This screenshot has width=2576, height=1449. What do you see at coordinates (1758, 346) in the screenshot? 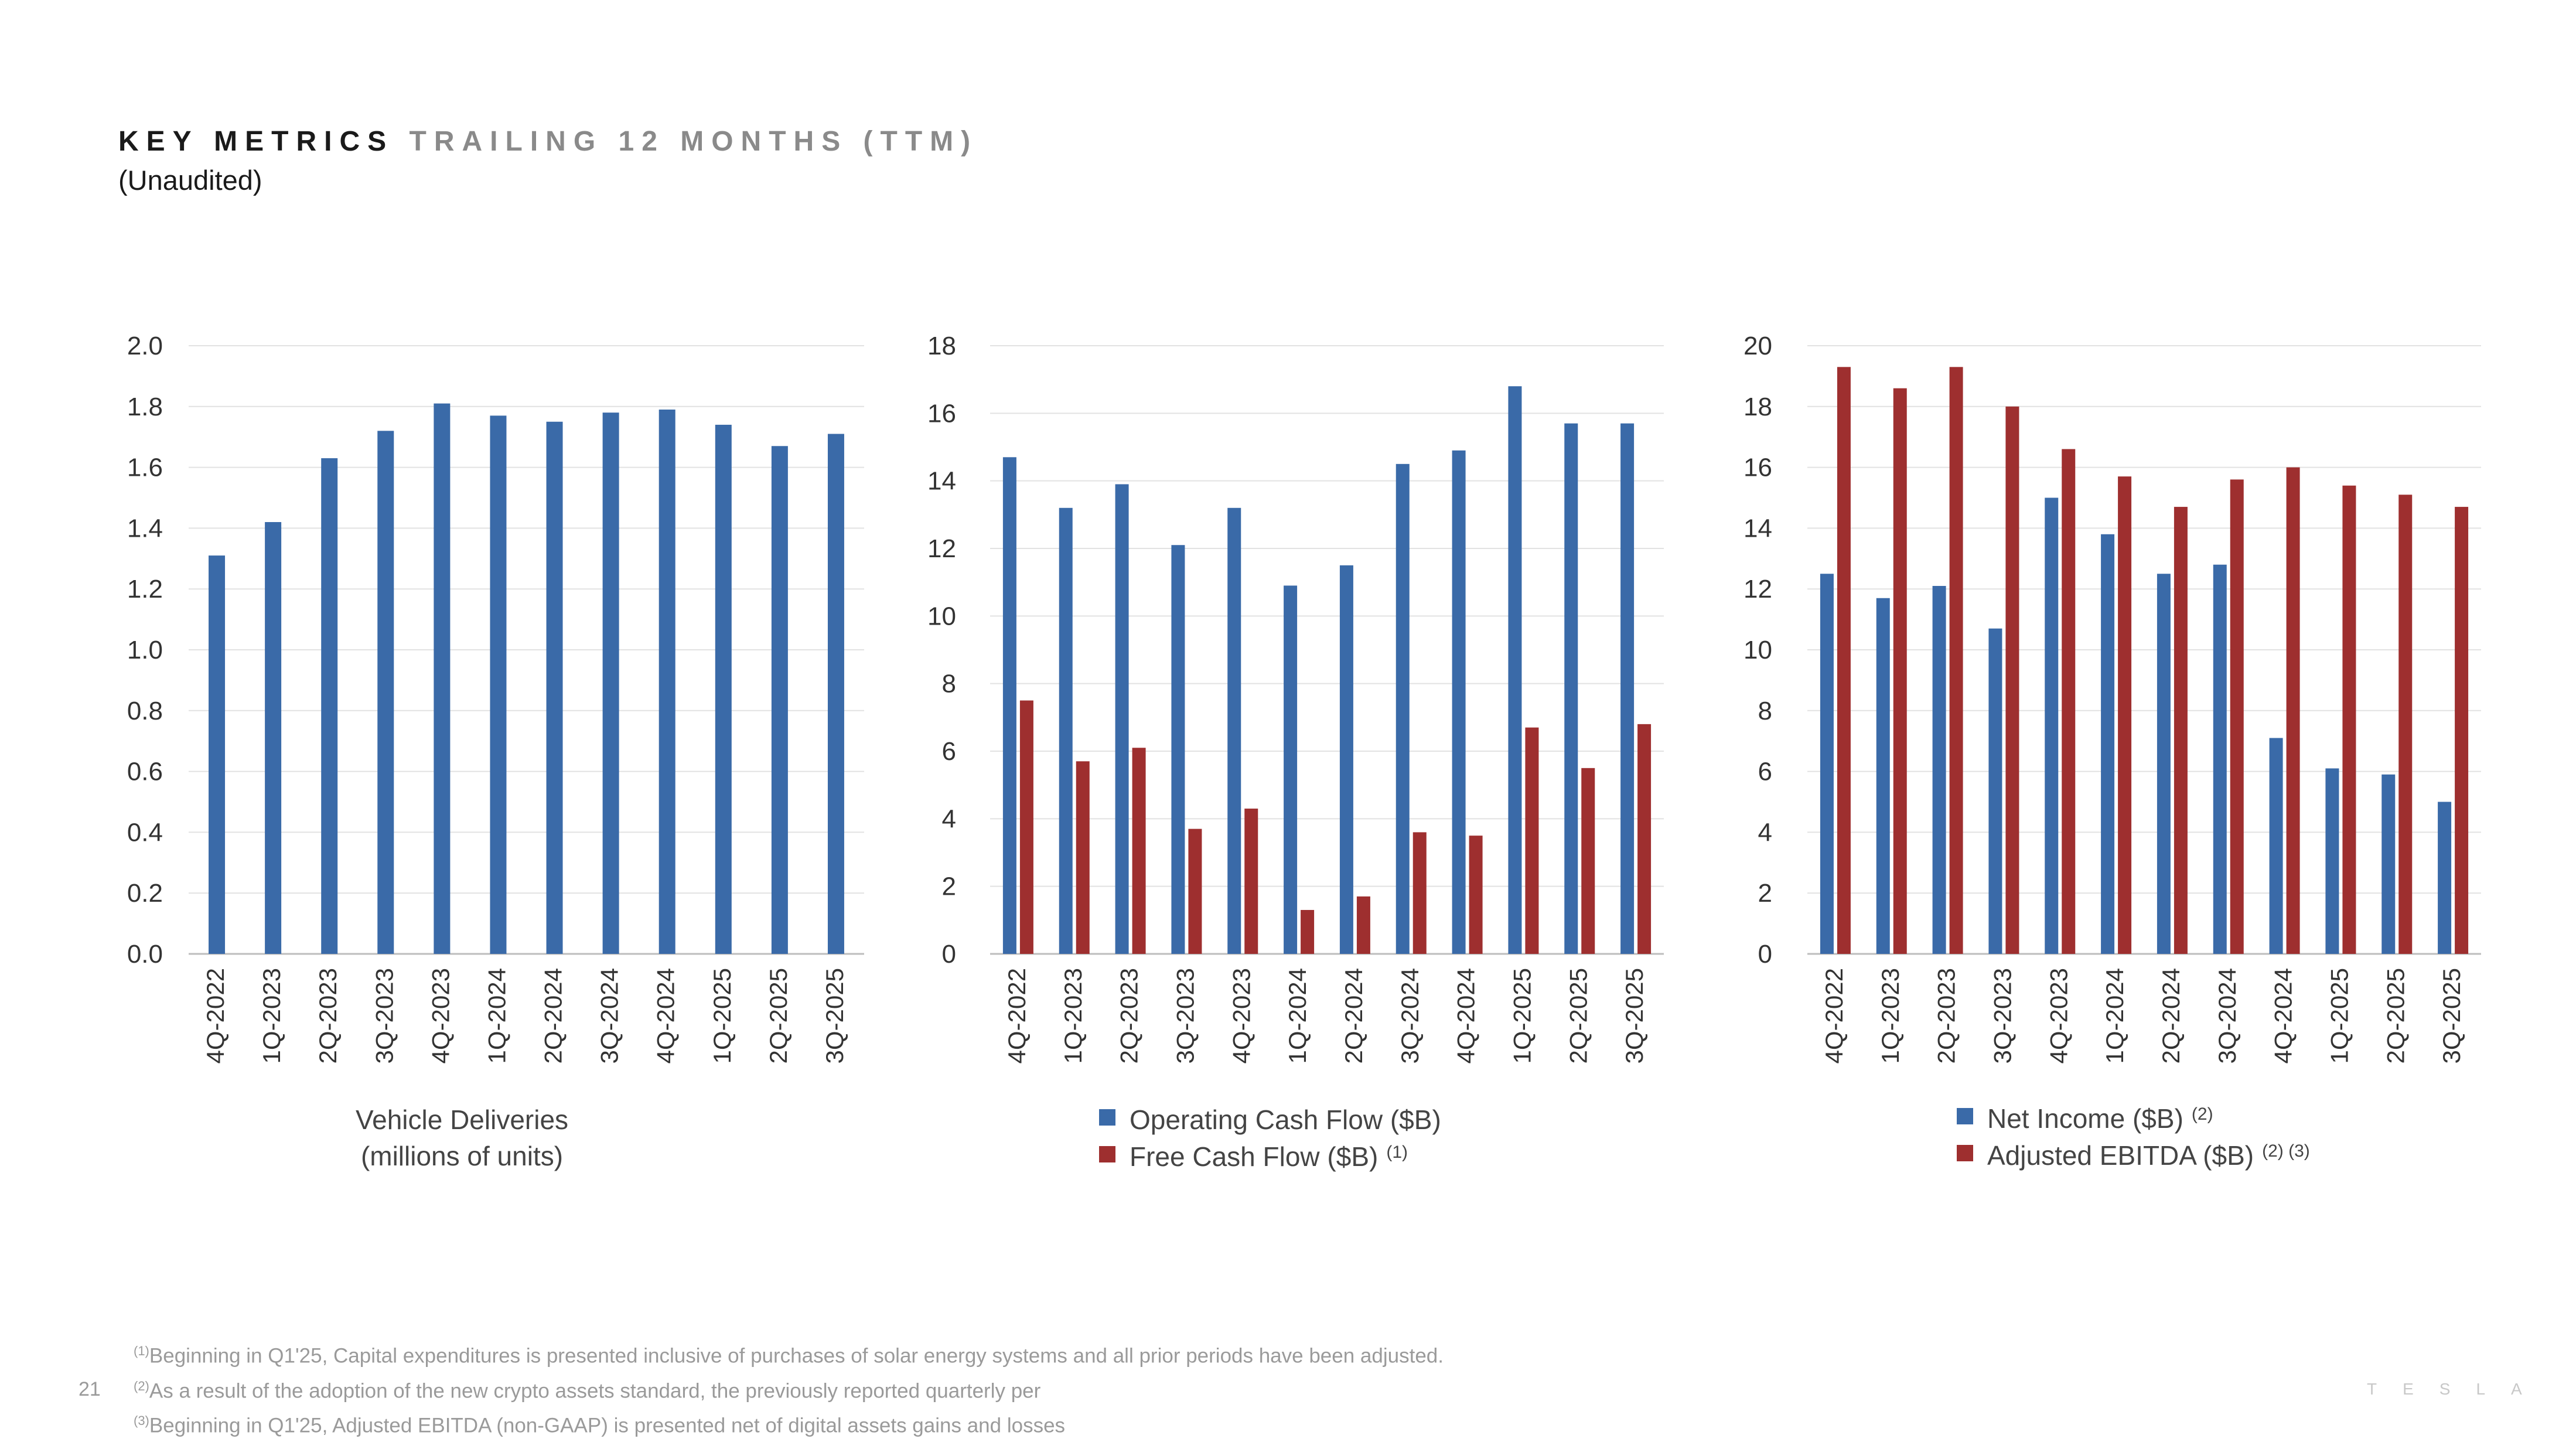
I see `y-tick-label: 20` at bounding box center [1758, 346].